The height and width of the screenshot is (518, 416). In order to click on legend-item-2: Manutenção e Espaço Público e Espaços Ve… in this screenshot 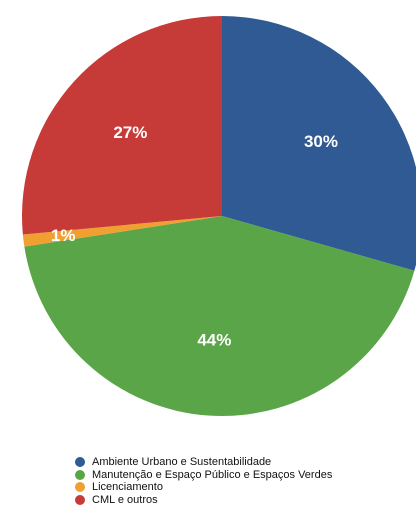, I will do `click(203, 475)`.